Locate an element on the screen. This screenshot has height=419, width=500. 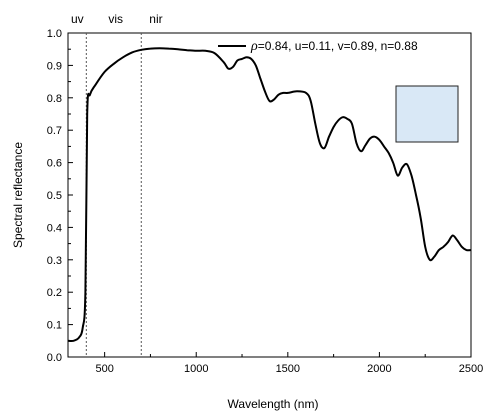
y-tick-label: 0.5 is located at coordinates (54, 196).